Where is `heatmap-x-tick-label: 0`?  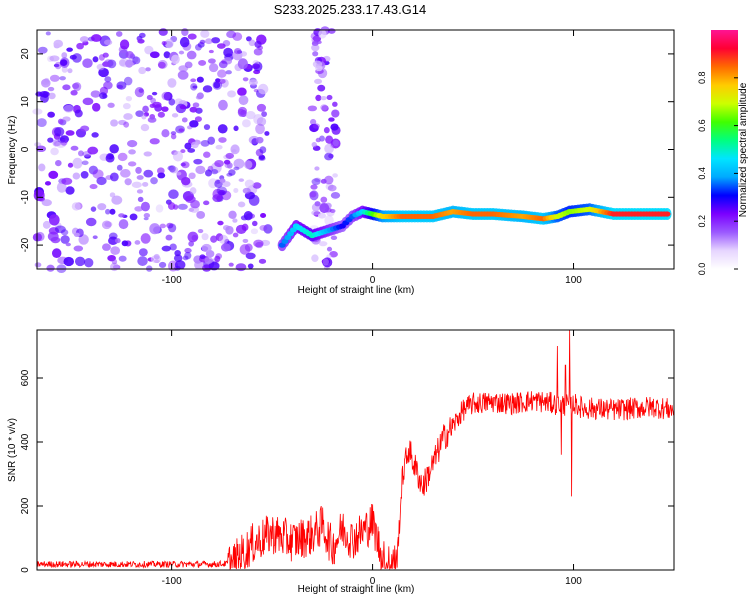 heatmap-x-tick-label: 0 is located at coordinates (373, 280).